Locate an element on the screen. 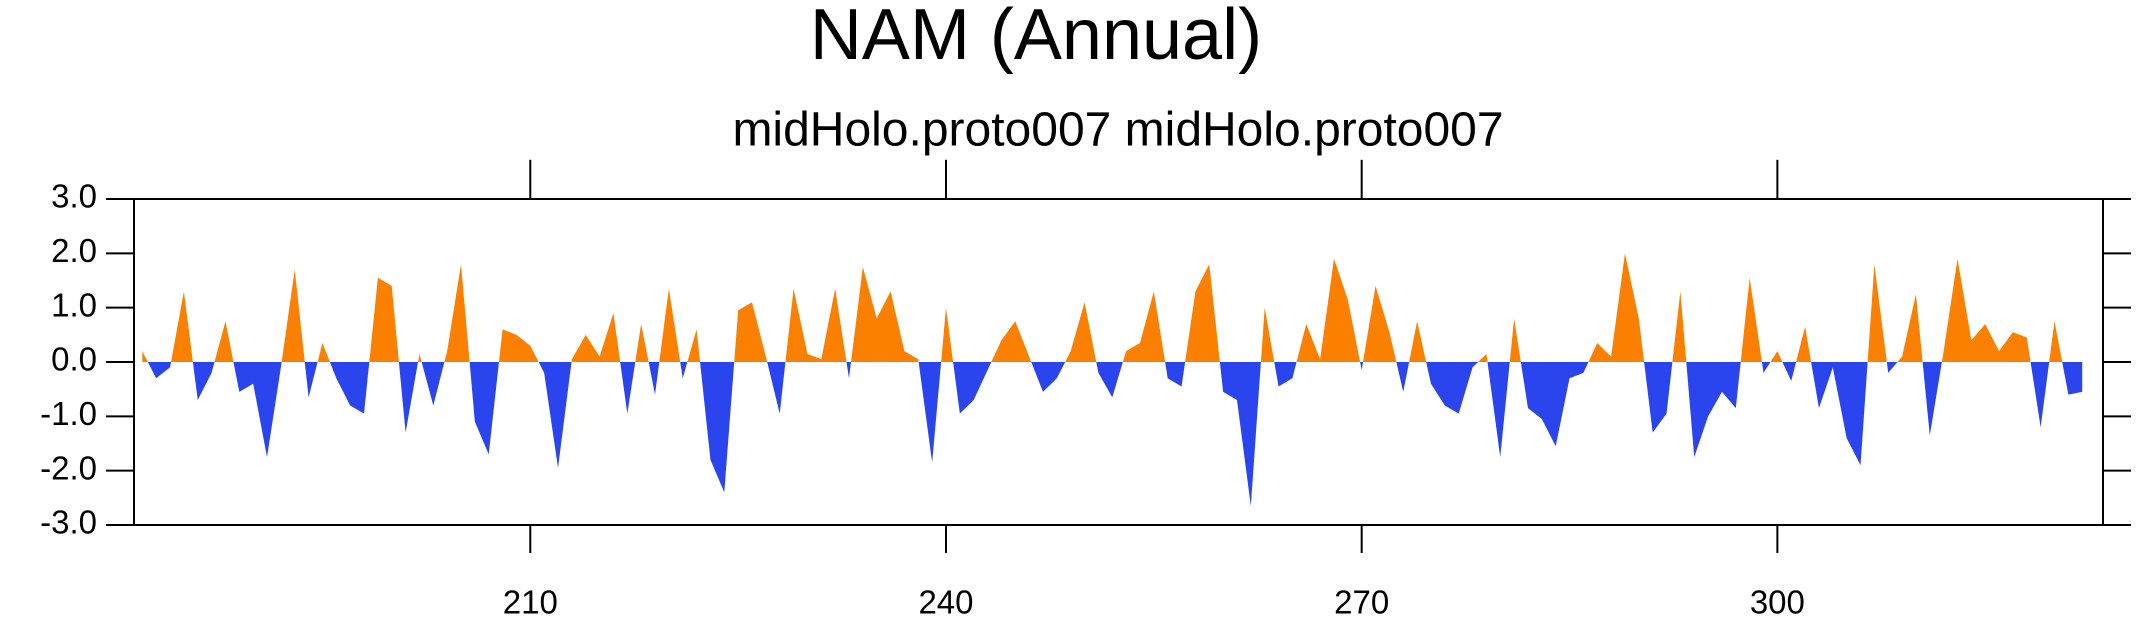 The width and height of the screenshot is (2151, 628). y-tick-label: -3.0 is located at coordinates (68, 522).